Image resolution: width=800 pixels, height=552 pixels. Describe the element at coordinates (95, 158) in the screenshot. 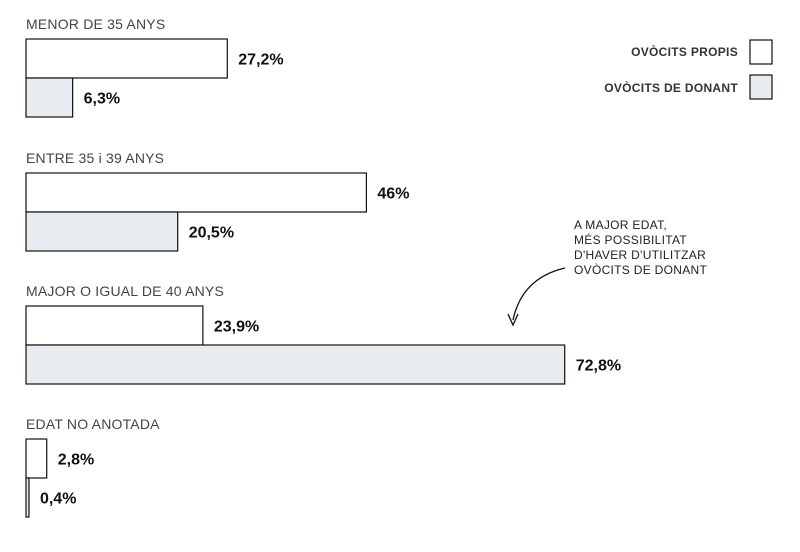

I see `category-label: ENTRE 35 i 39 ANYS` at that location.